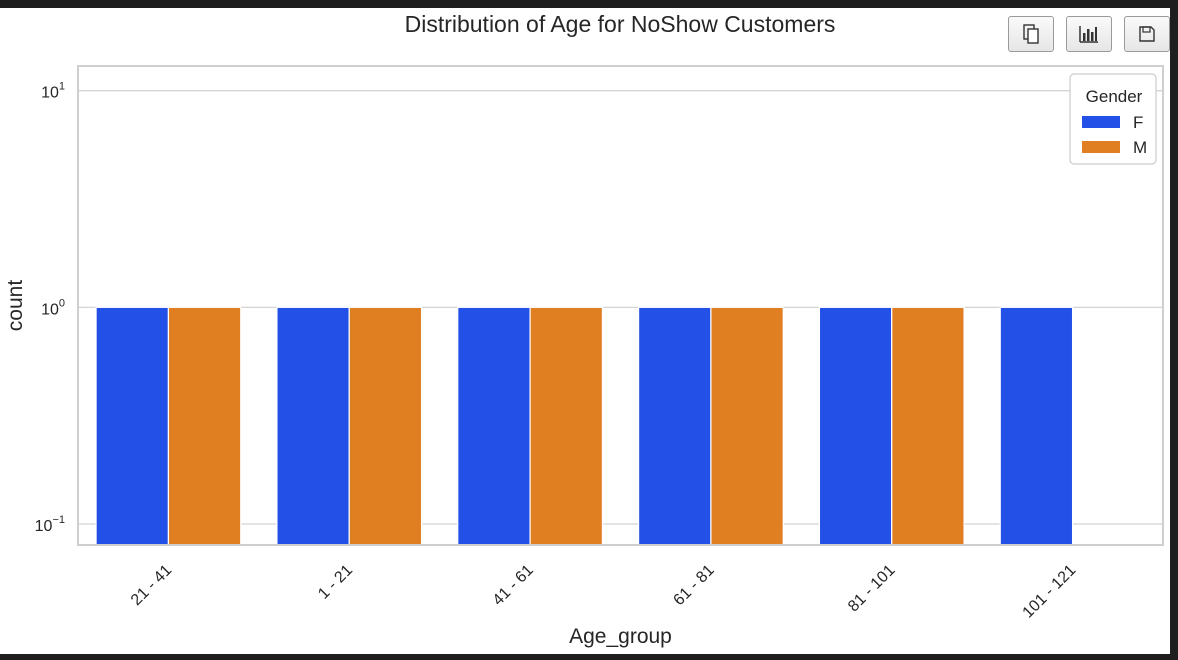  What do you see at coordinates (15, 306) in the screenshot?
I see `y-axis-label: count` at bounding box center [15, 306].